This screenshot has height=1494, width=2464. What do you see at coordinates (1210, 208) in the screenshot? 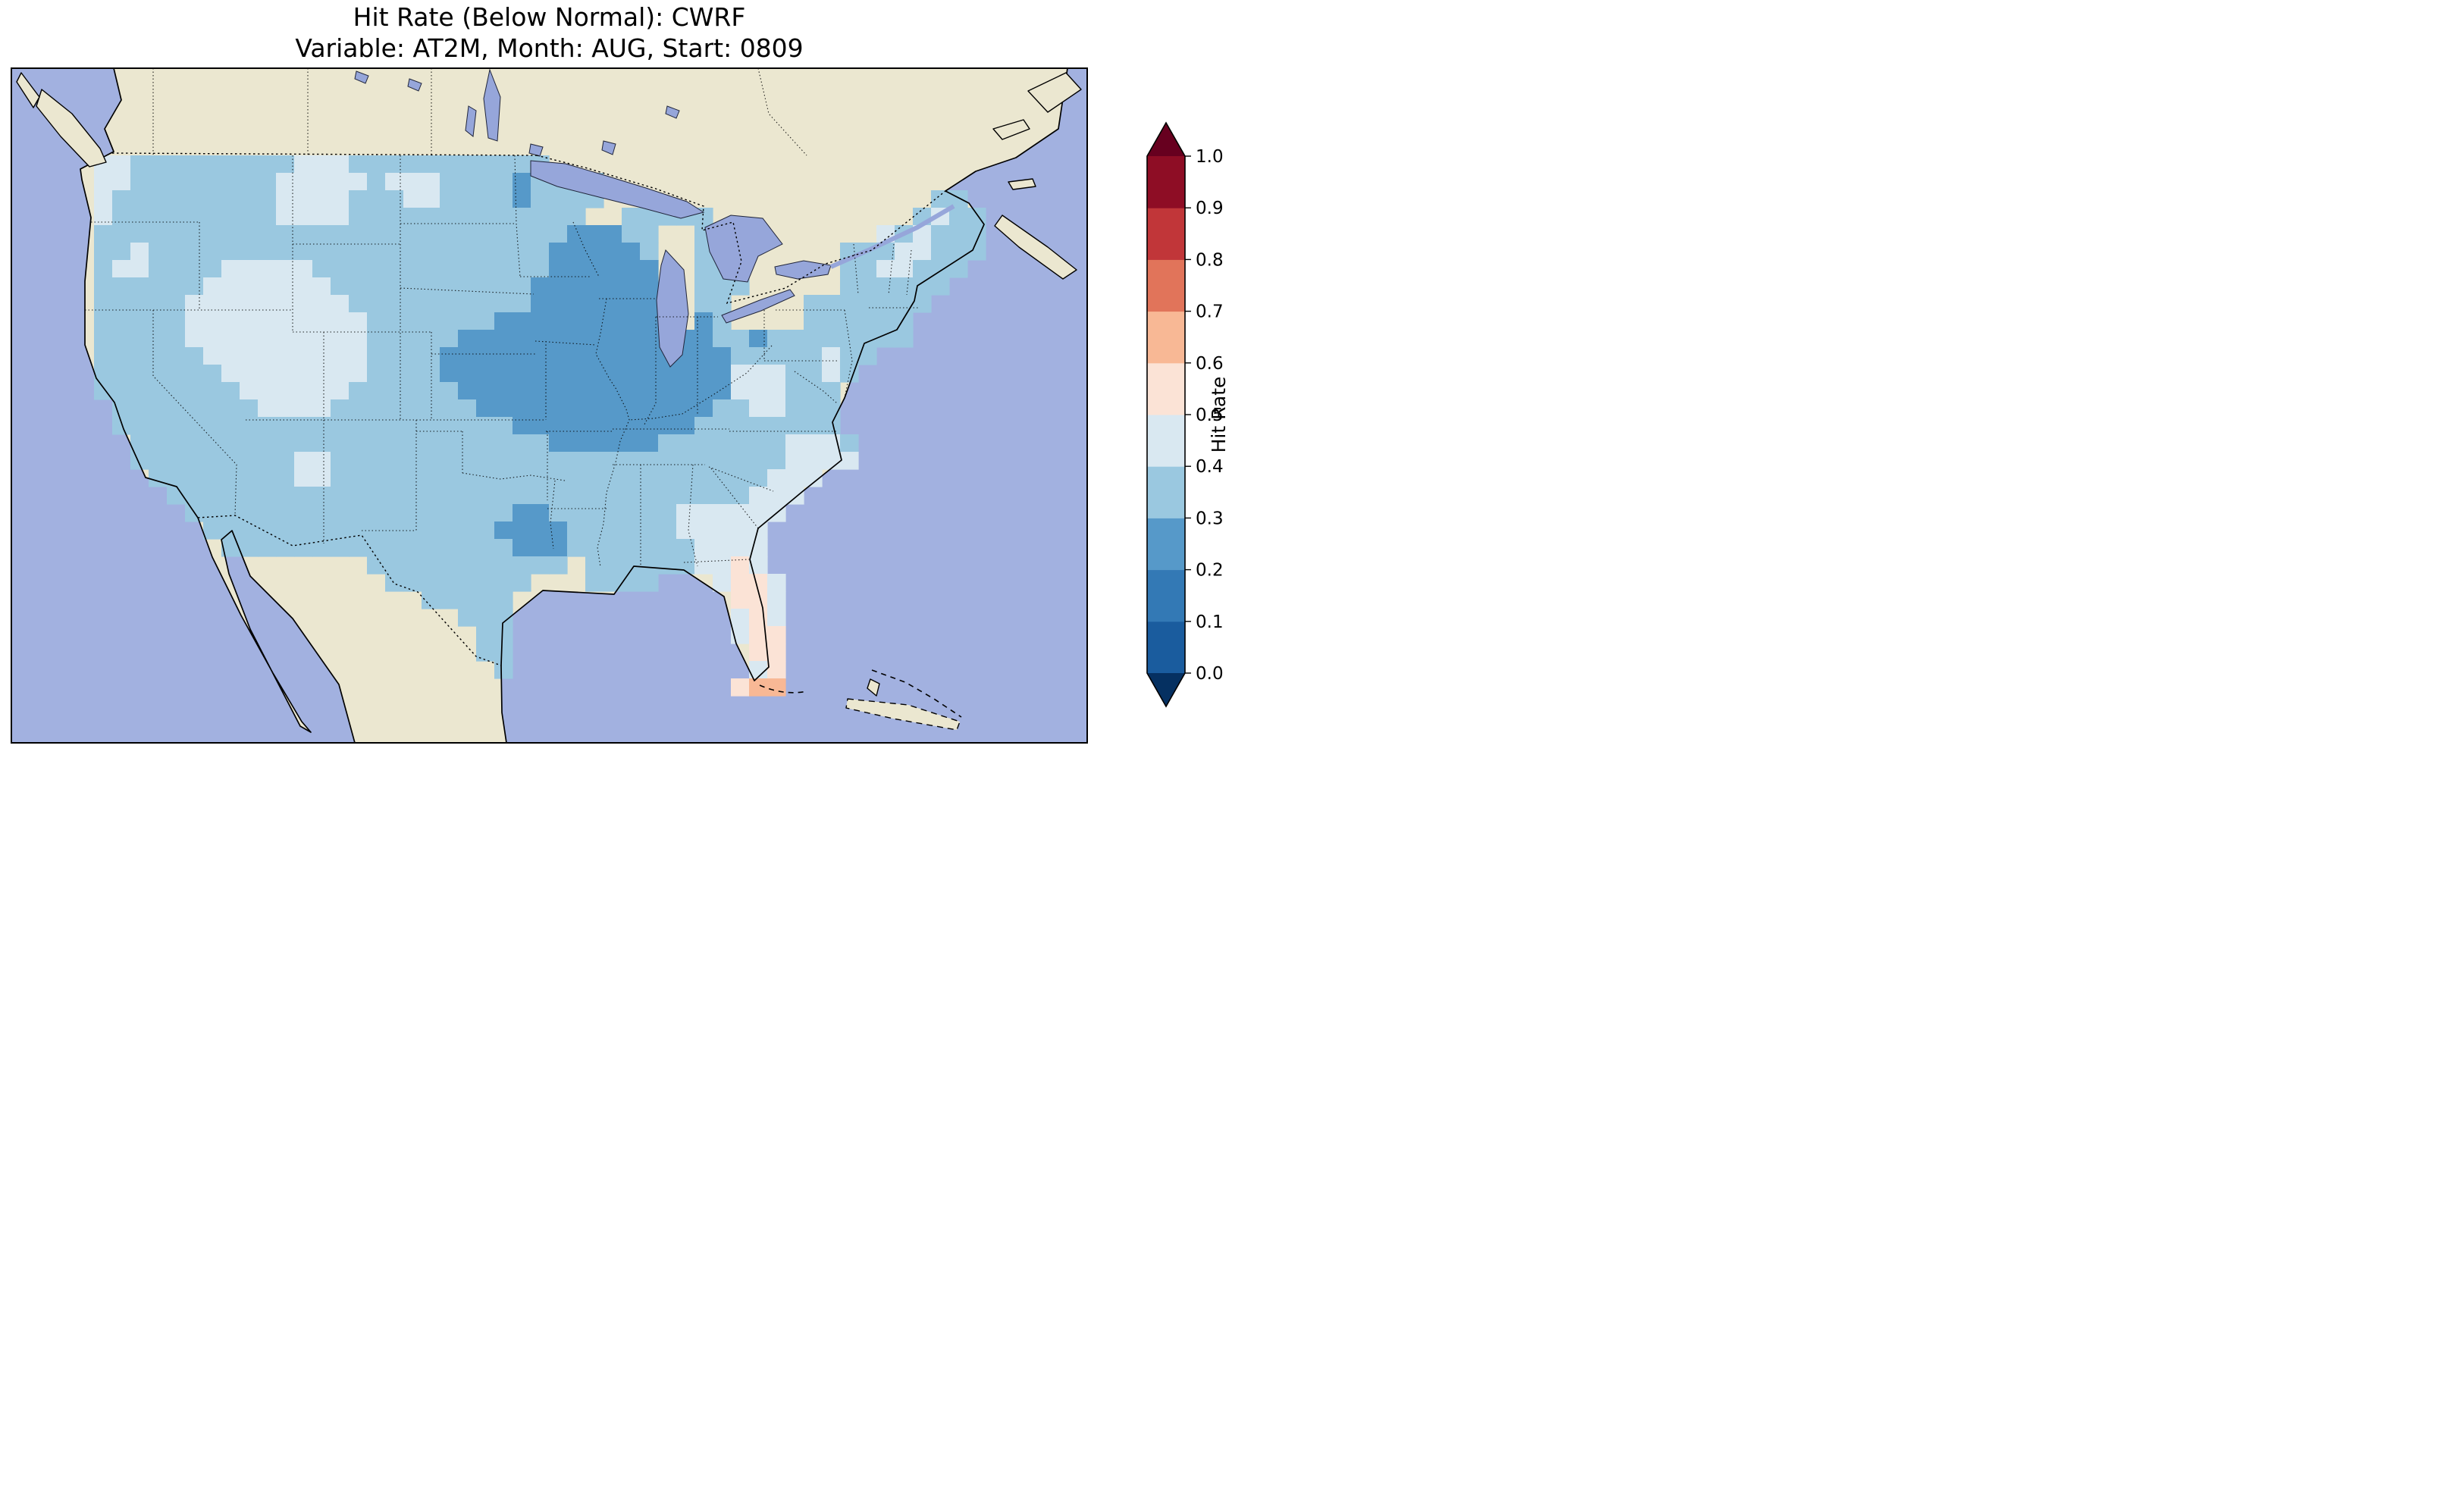
I see `colorbar-tick-label: 0.9` at bounding box center [1210, 208].